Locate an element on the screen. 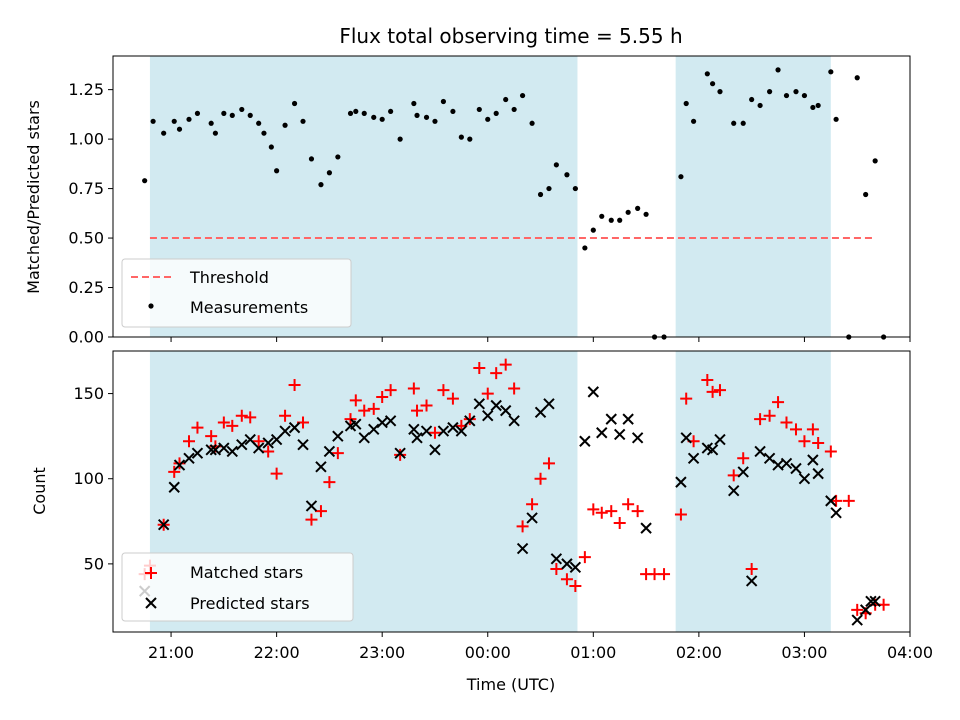 Image resolution: width=960 pixels, height=720 pixels. y-tick-label: 1.00 is located at coordinates (86, 139).